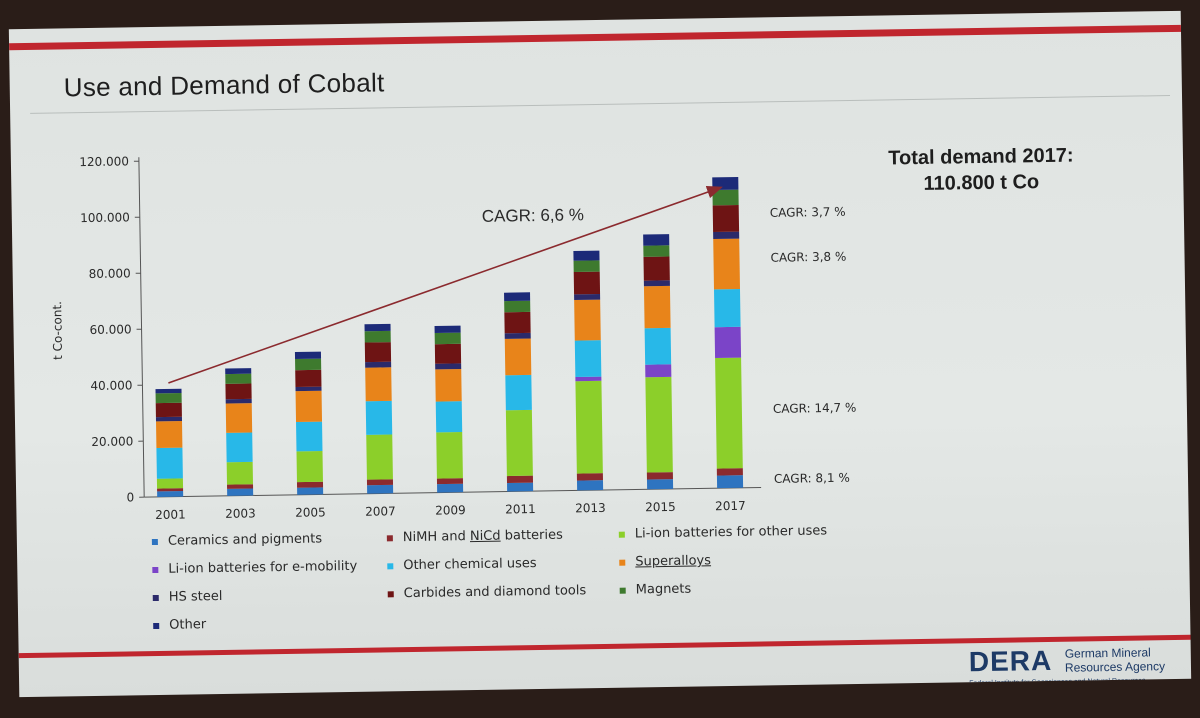 This screenshot has width=1200, height=718. I want to click on x-tick-label: 2007, so click(380, 511).